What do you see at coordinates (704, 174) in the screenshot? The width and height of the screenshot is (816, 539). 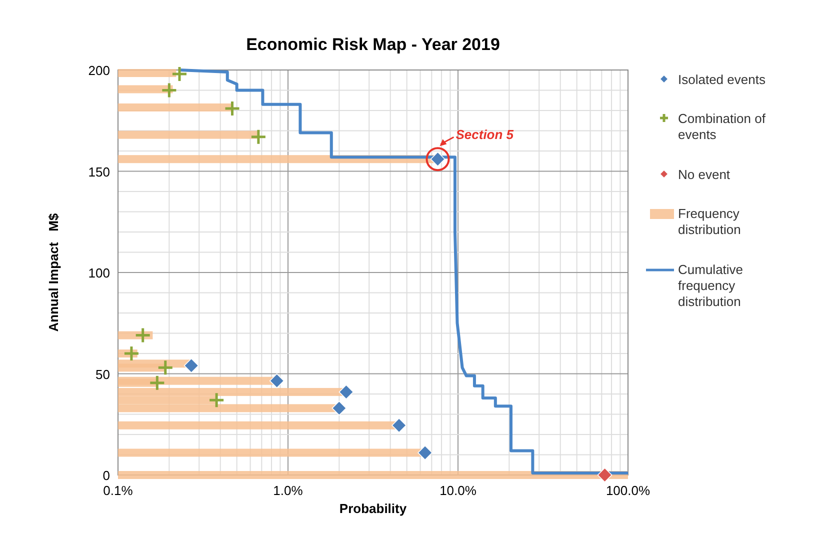 I see `legend-label: No event` at bounding box center [704, 174].